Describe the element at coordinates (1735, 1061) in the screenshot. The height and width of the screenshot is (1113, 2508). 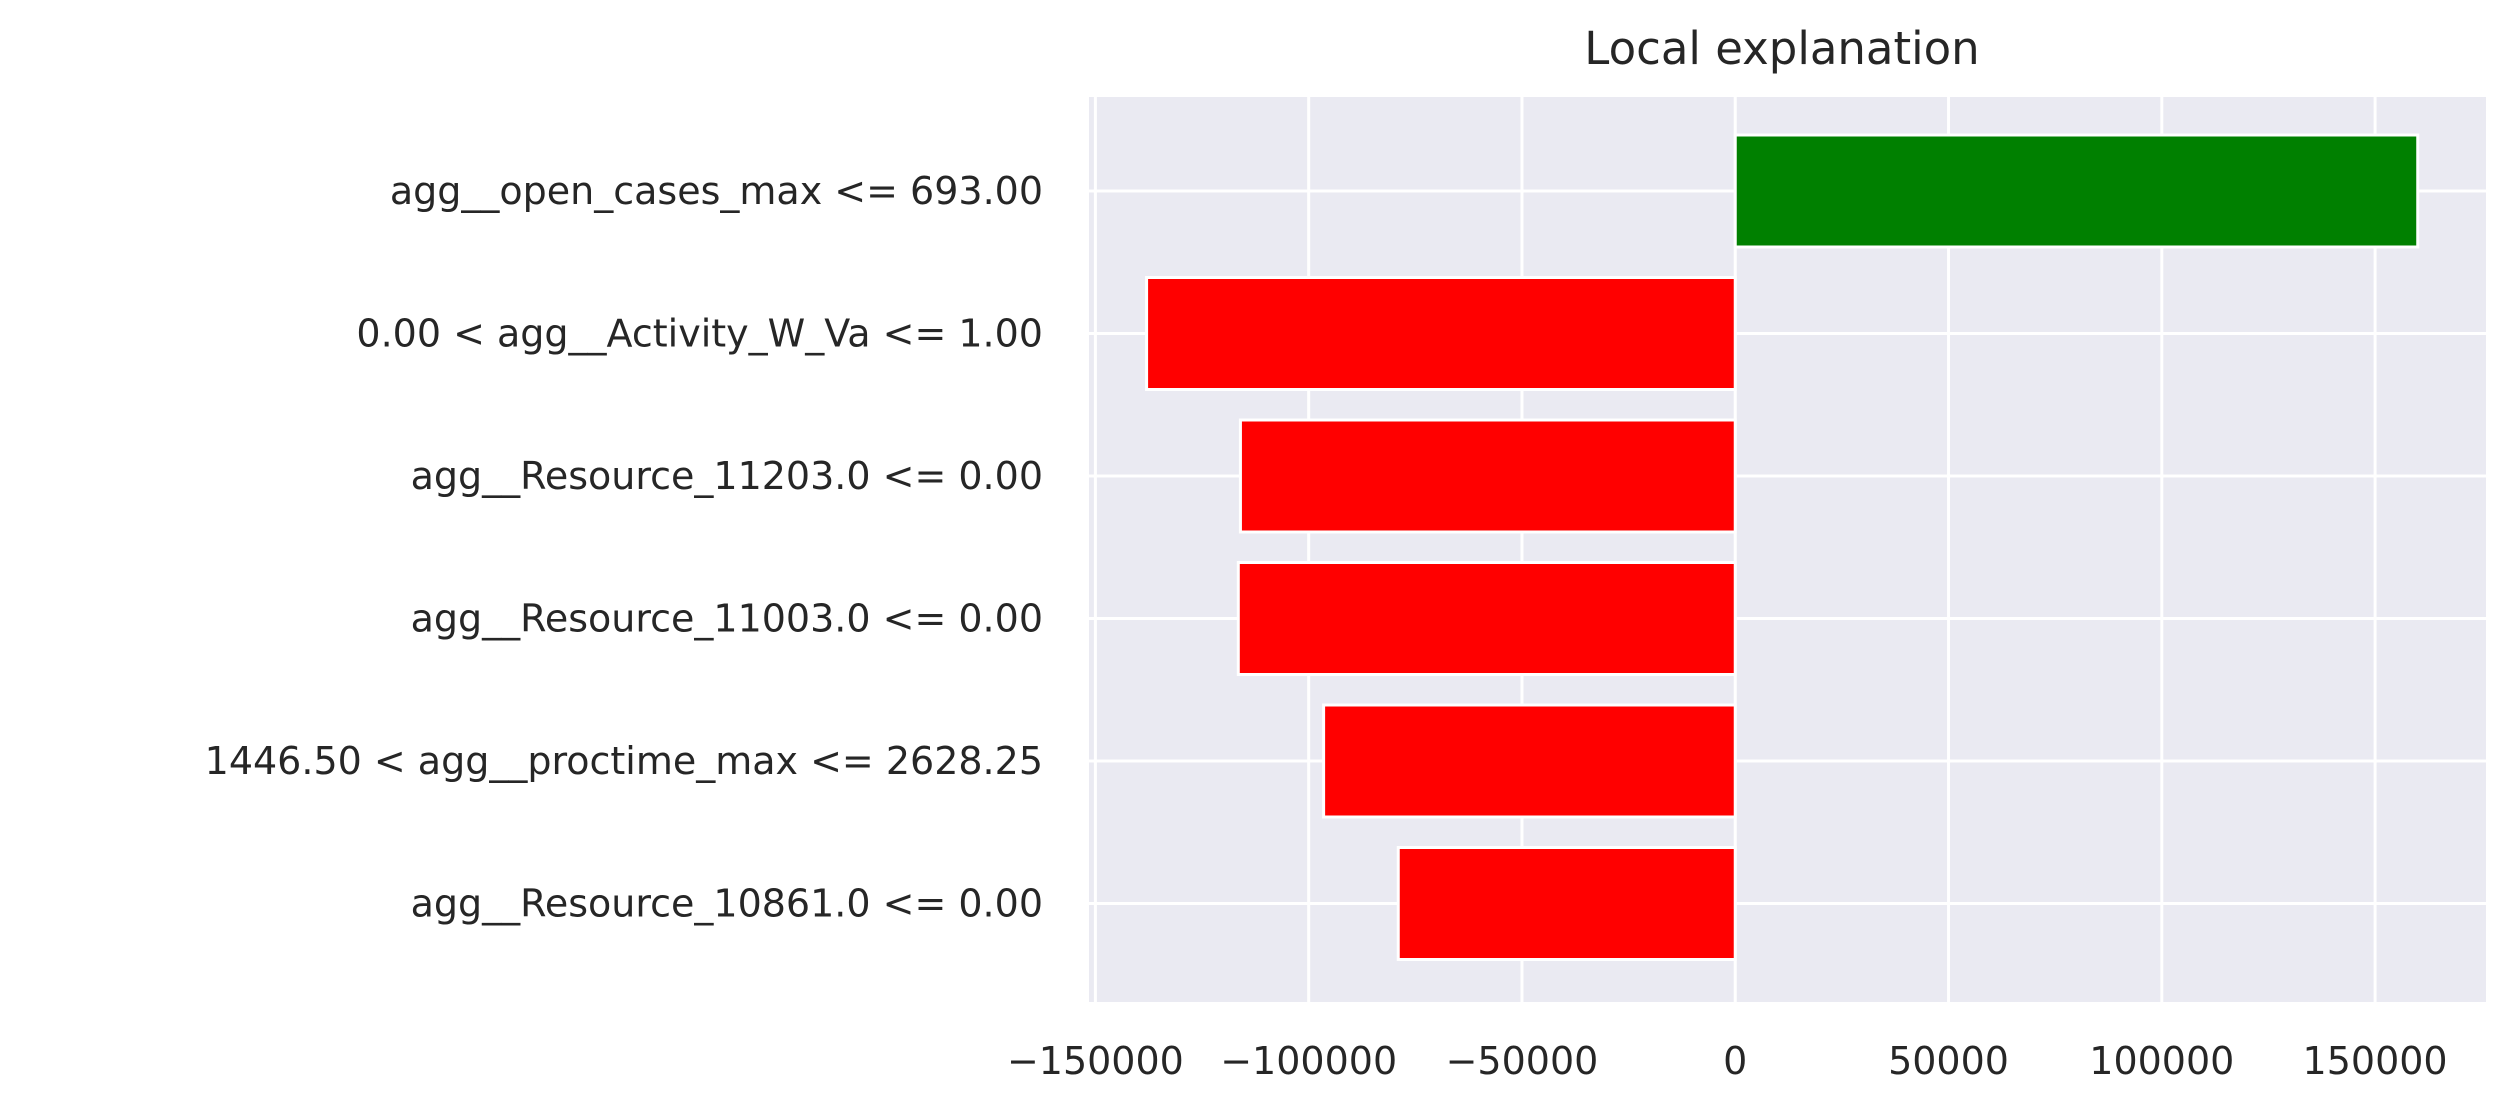
I see `x-tick-label: 0` at that location.